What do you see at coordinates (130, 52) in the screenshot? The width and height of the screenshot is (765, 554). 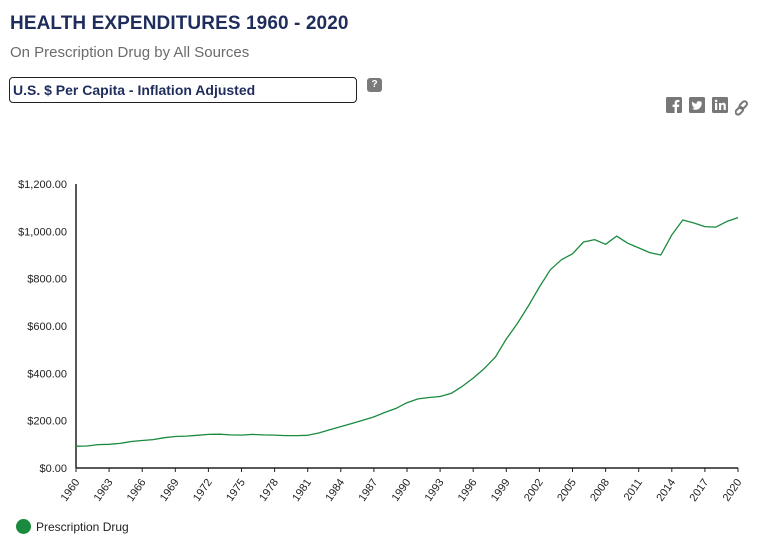 I see `page-subtitle: On Prescription Drug by All Sources` at bounding box center [130, 52].